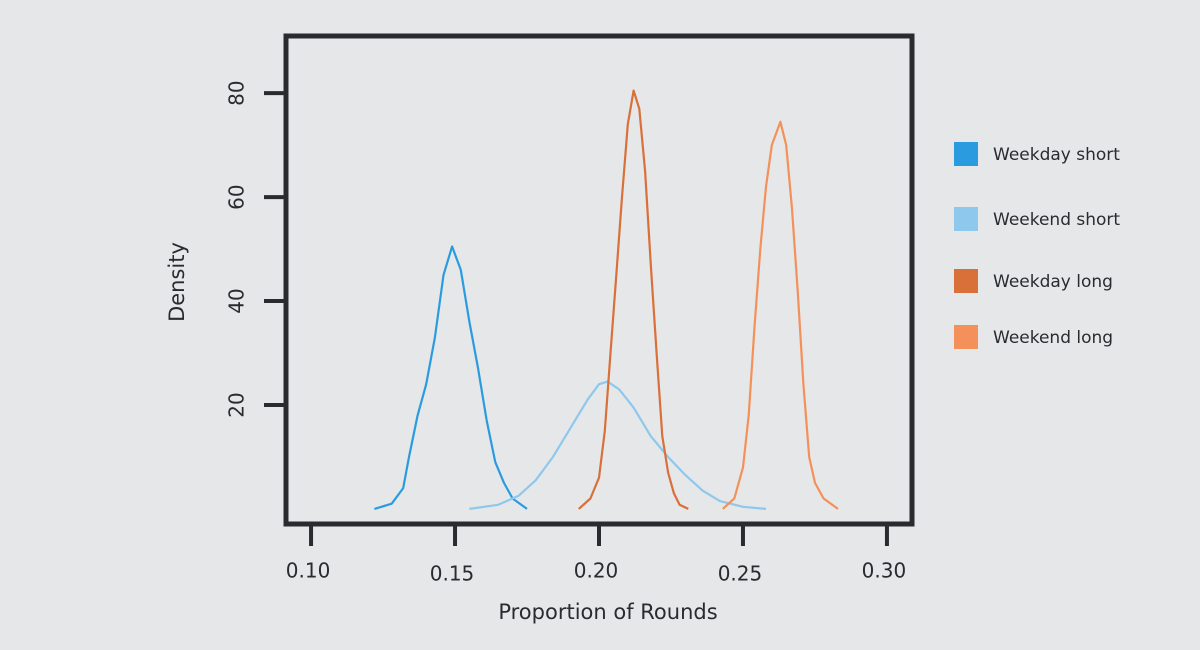 The height and width of the screenshot is (650, 1200). I want to click on y-tick-label: 60, so click(237, 196).